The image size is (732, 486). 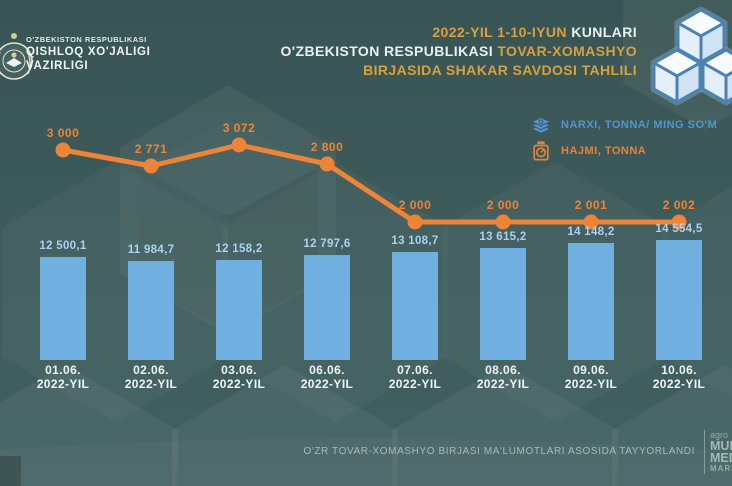 I want to click on bar-value-label: 12 158,2, so click(x=239, y=249).